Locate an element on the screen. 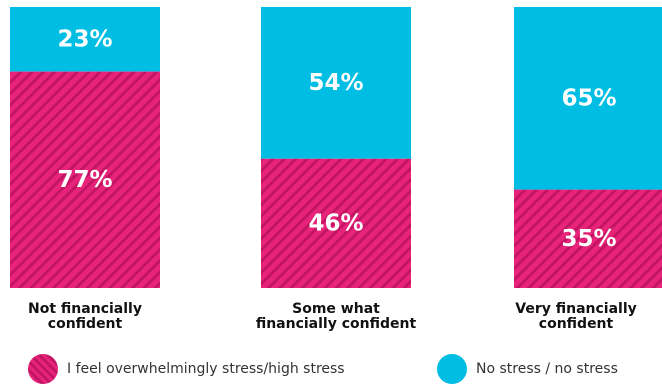 The width and height of the screenshot is (662, 384). legend-swatch-no-stress is located at coordinates (452, 369).